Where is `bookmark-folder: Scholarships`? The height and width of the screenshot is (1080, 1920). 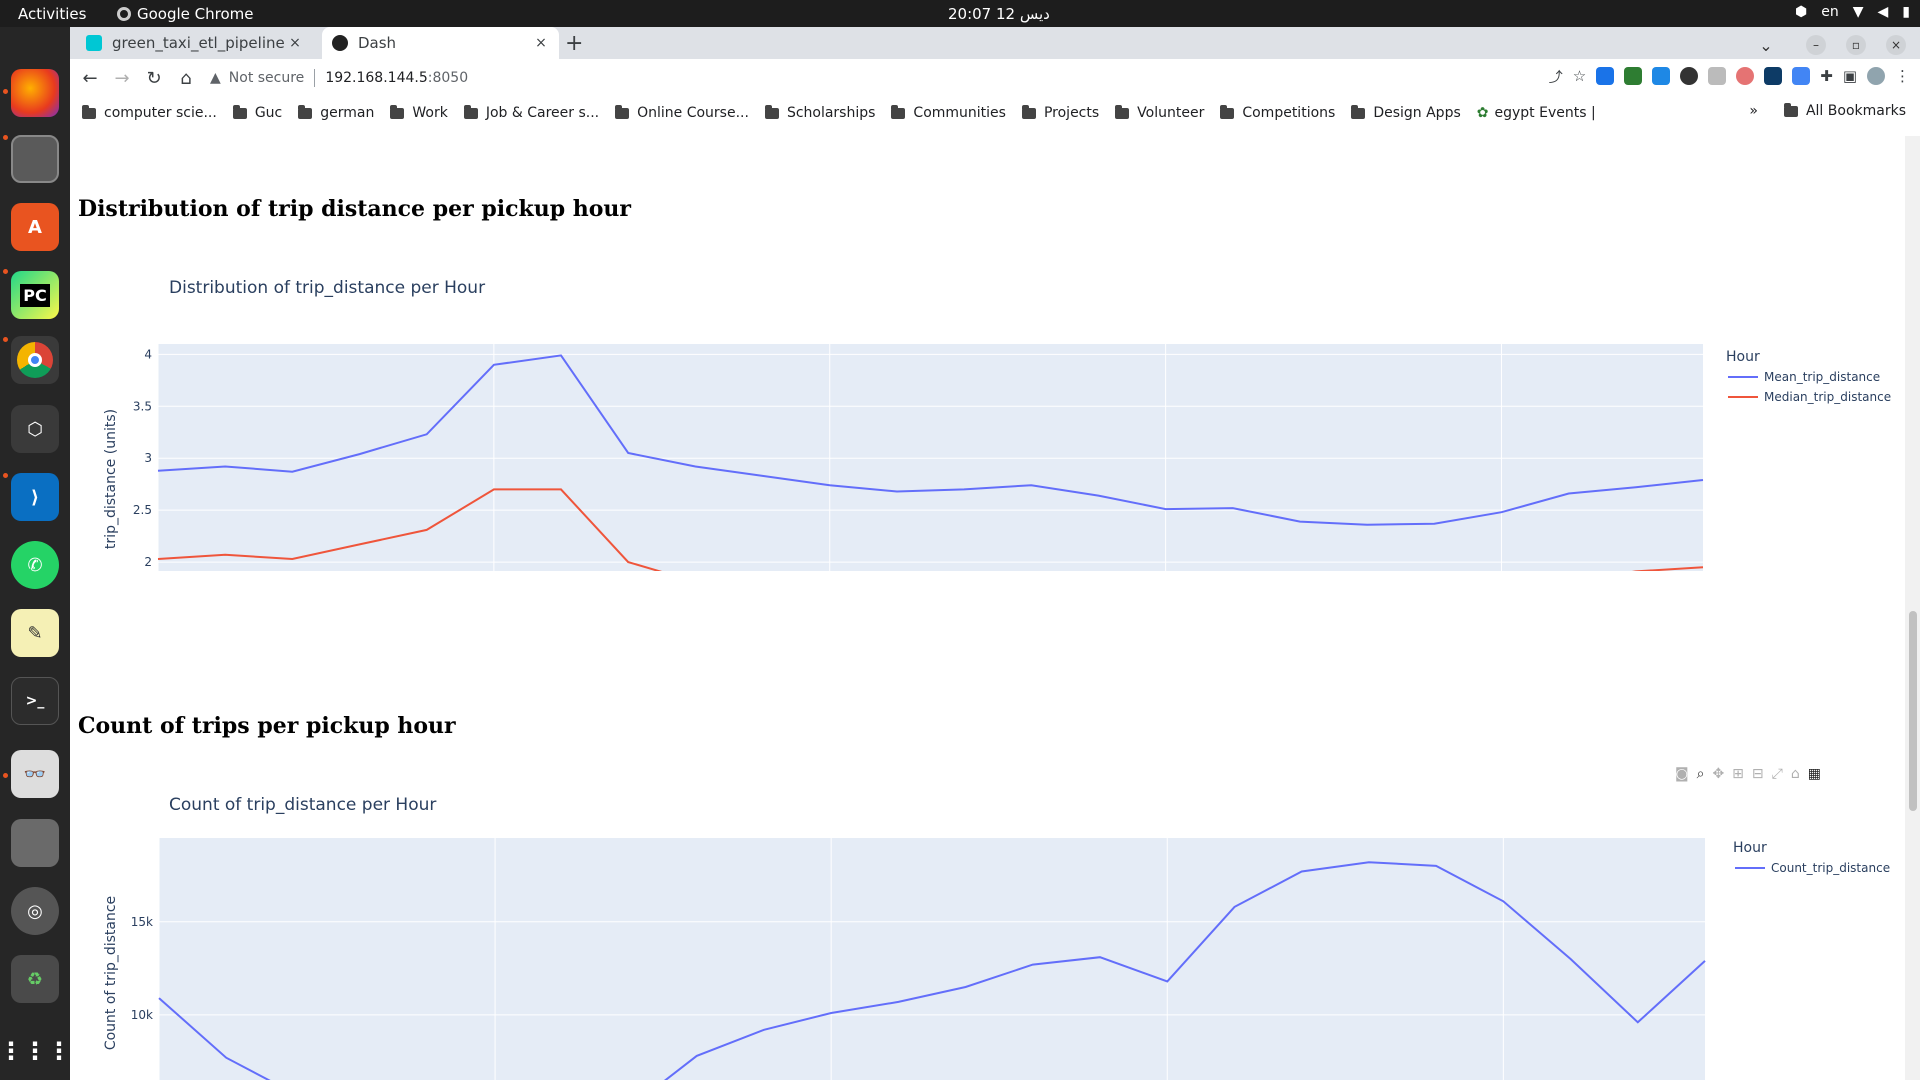
bookmark-folder: Scholarships is located at coordinates (819, 112).